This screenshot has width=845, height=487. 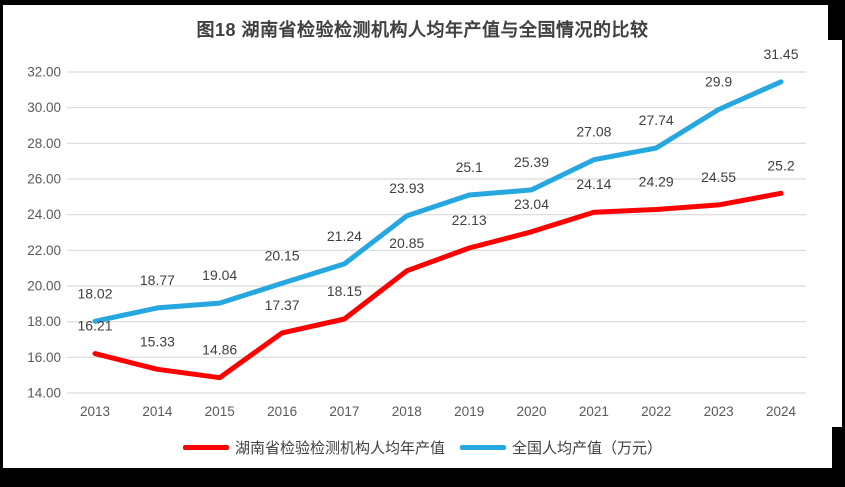 What do you see at coordinates (780, 165) in the screenshot?
I see `data-label: 25.2` at bounding box center [780, 165].